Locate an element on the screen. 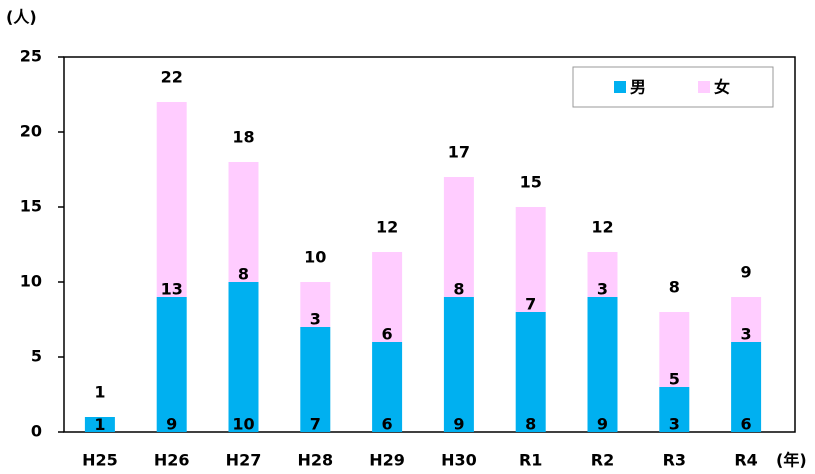 The height and width of the screenshot is (474, 815). data-label: 1 is located at coordinates (99, 424).